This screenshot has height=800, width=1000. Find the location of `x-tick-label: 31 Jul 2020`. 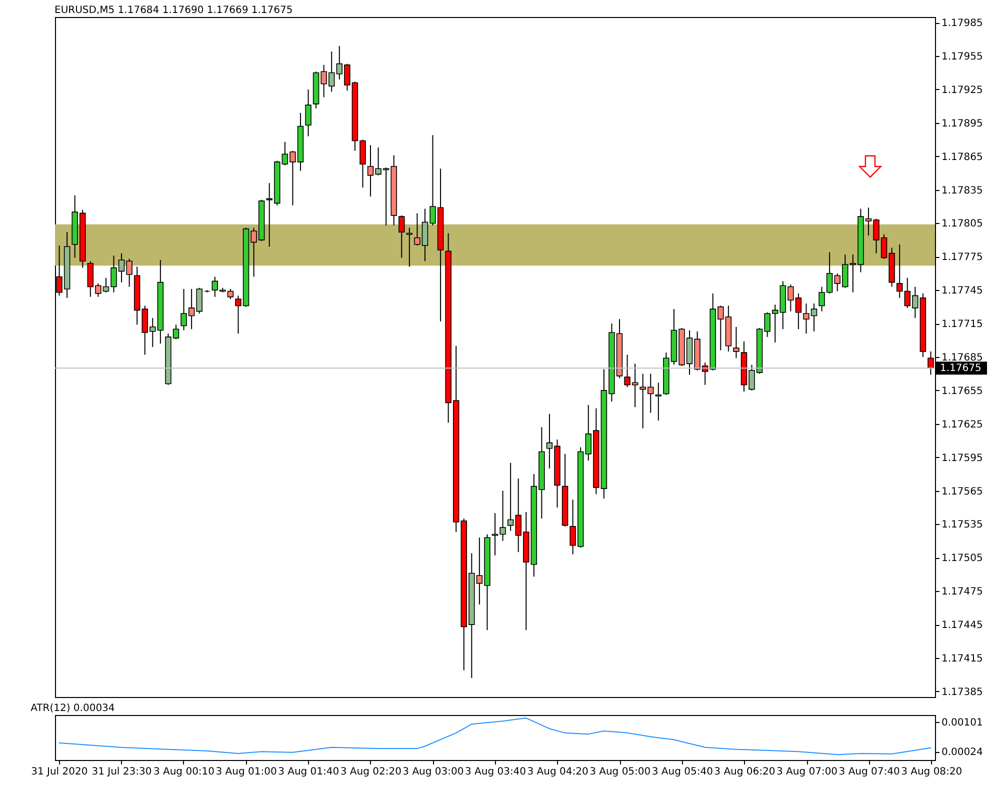

x-tick-label: 31 Jul 2020 is located at coordinates (59, 772).